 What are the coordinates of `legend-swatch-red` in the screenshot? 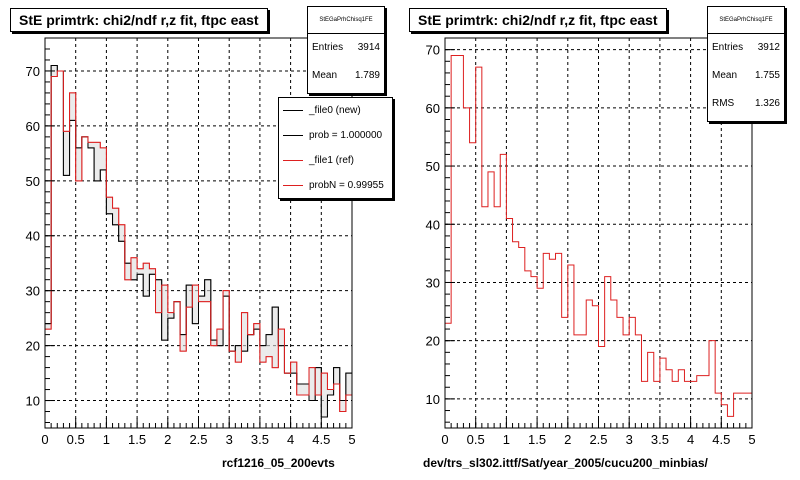 It's located at (293, 160).